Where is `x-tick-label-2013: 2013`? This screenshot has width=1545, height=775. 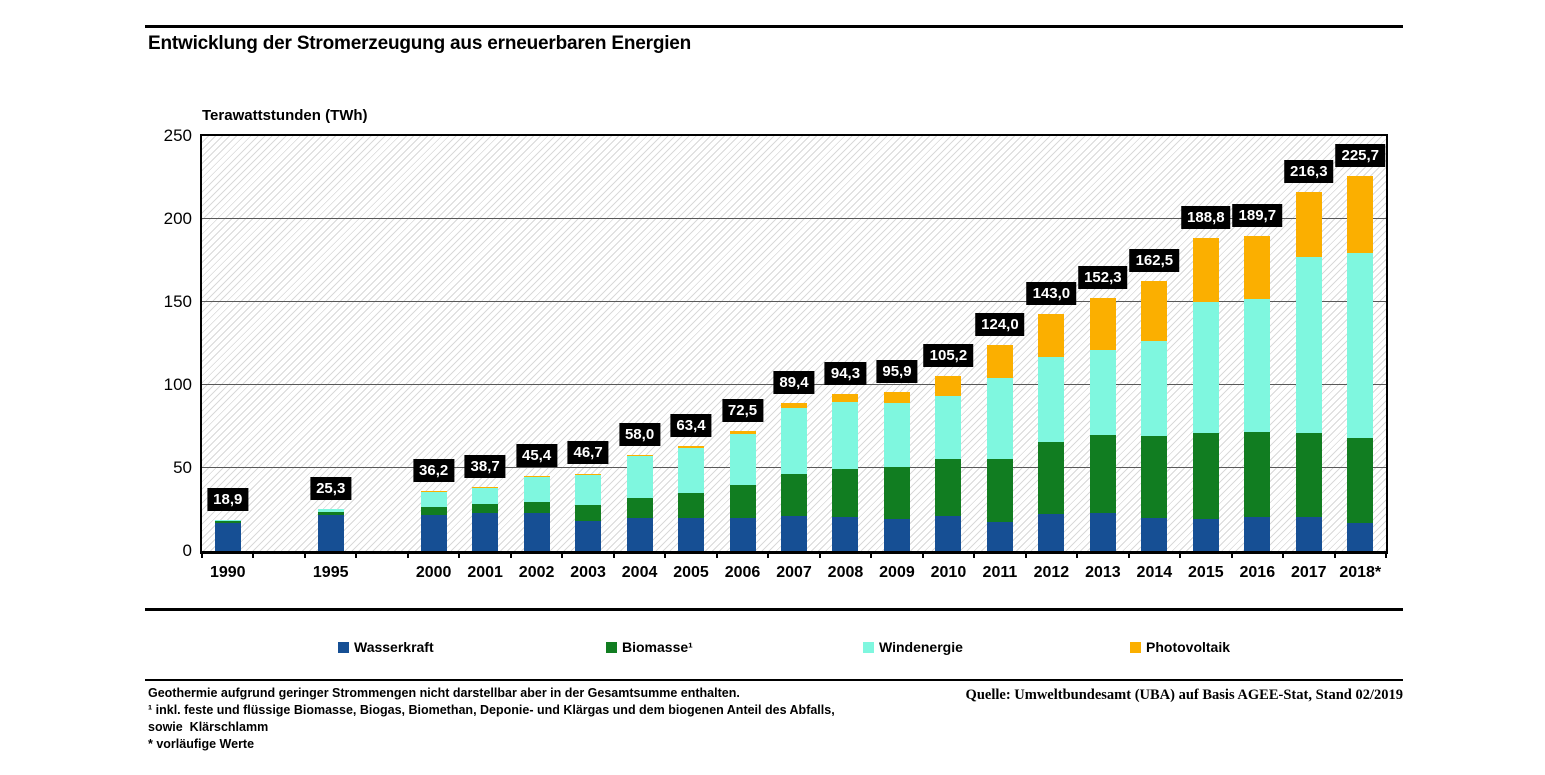 x-tick-label-2013: 2013 is located at coordinates (1103, 572).